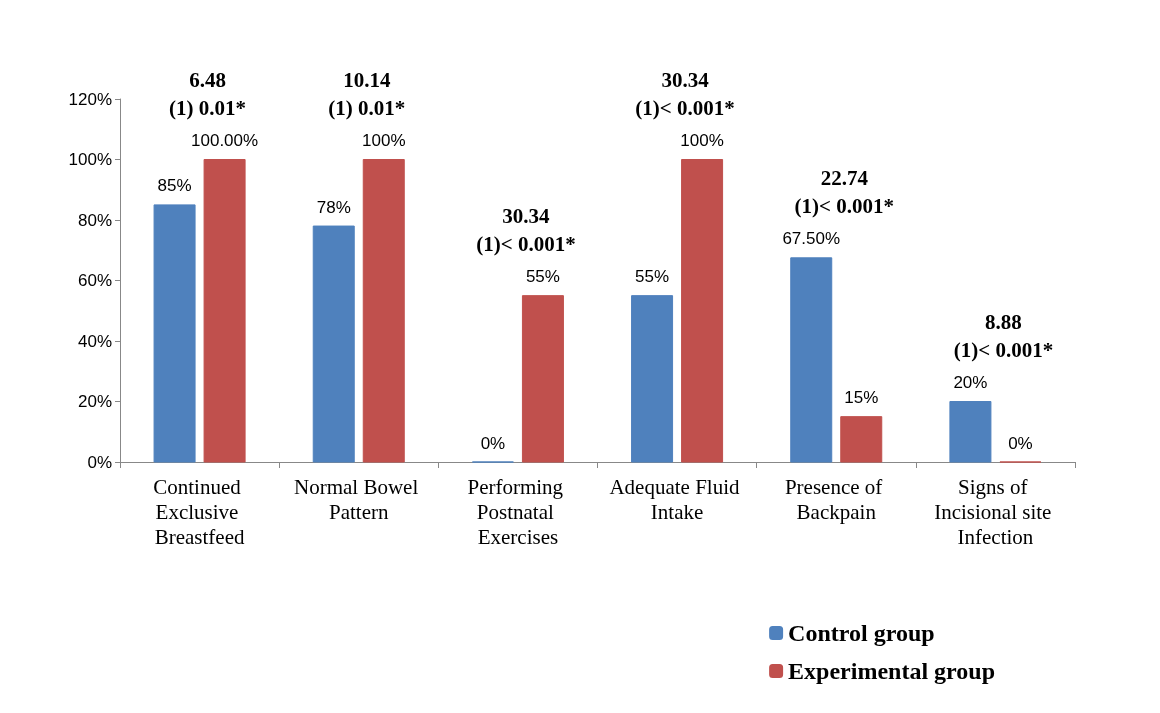 The width and height of the screenshot is (1160, 713). I want to click on data-label: 78%, so click(333, 207).